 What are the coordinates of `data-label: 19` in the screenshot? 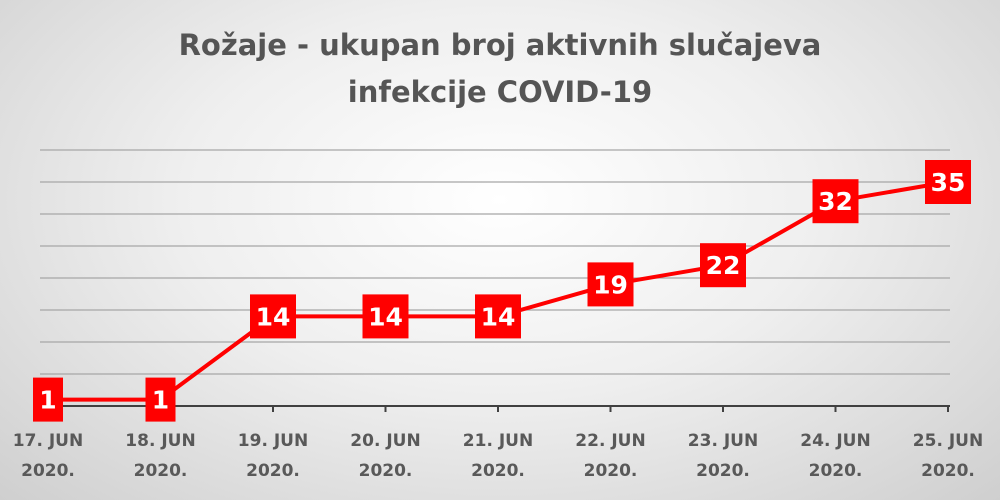 It's located at (610, 284).